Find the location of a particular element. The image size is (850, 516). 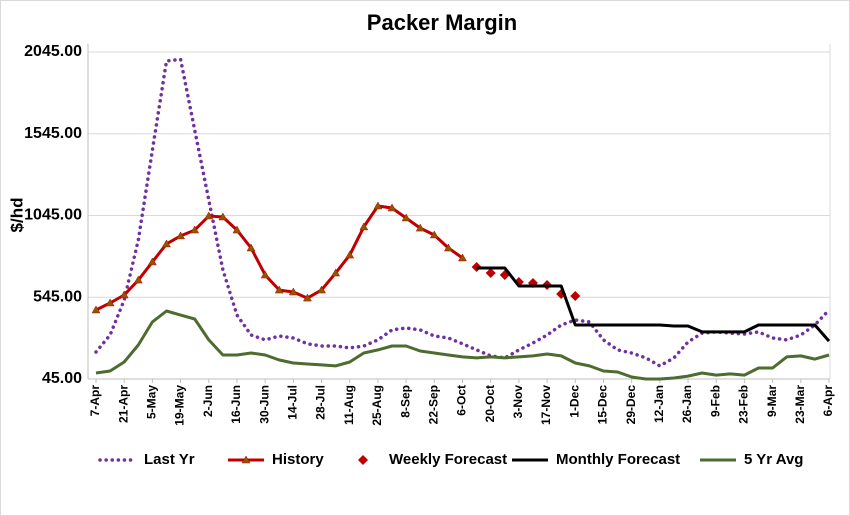

x-tick-label: 8-Sep is located at coordinates (405, 401).